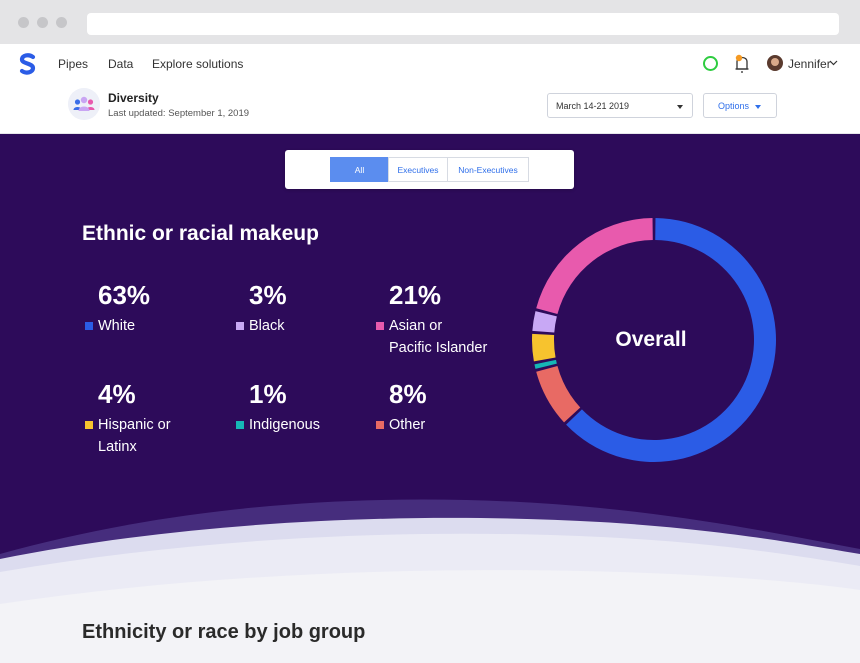 The height and width of the screenshot is (663, 860). What do you see at coordinates (544, 347) in the screenshot?
I see `donut-slice-hispanic-or-latinx` at bounding box center [544, 347].